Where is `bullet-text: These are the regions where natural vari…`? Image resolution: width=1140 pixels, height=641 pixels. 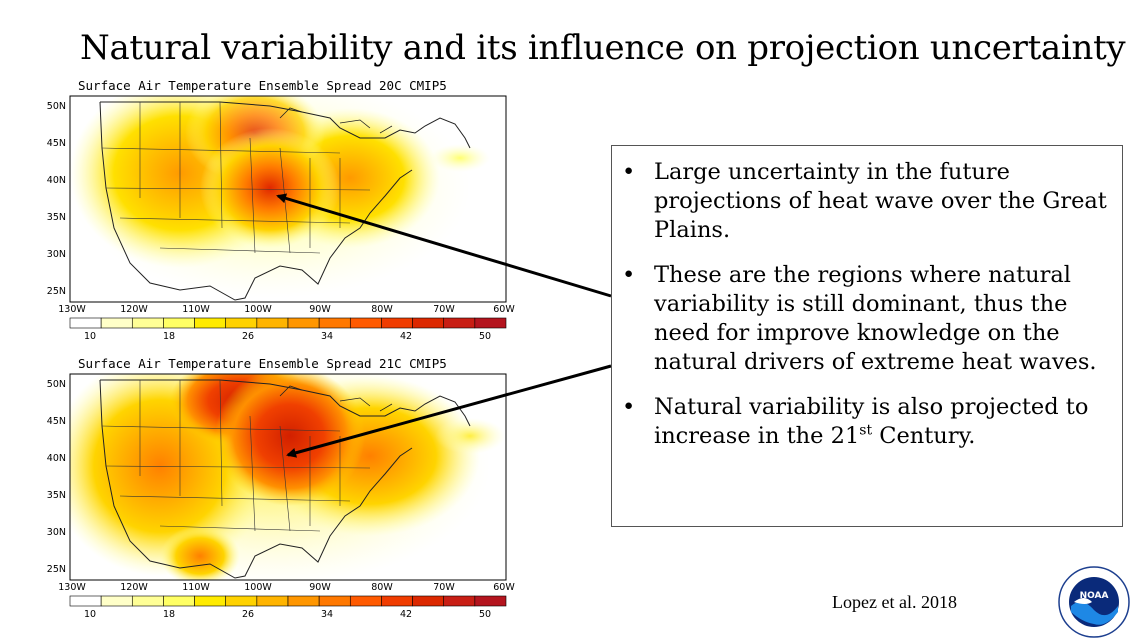
bullet-text: These are the regions where natural vari… is located at coordinates (875, 318).